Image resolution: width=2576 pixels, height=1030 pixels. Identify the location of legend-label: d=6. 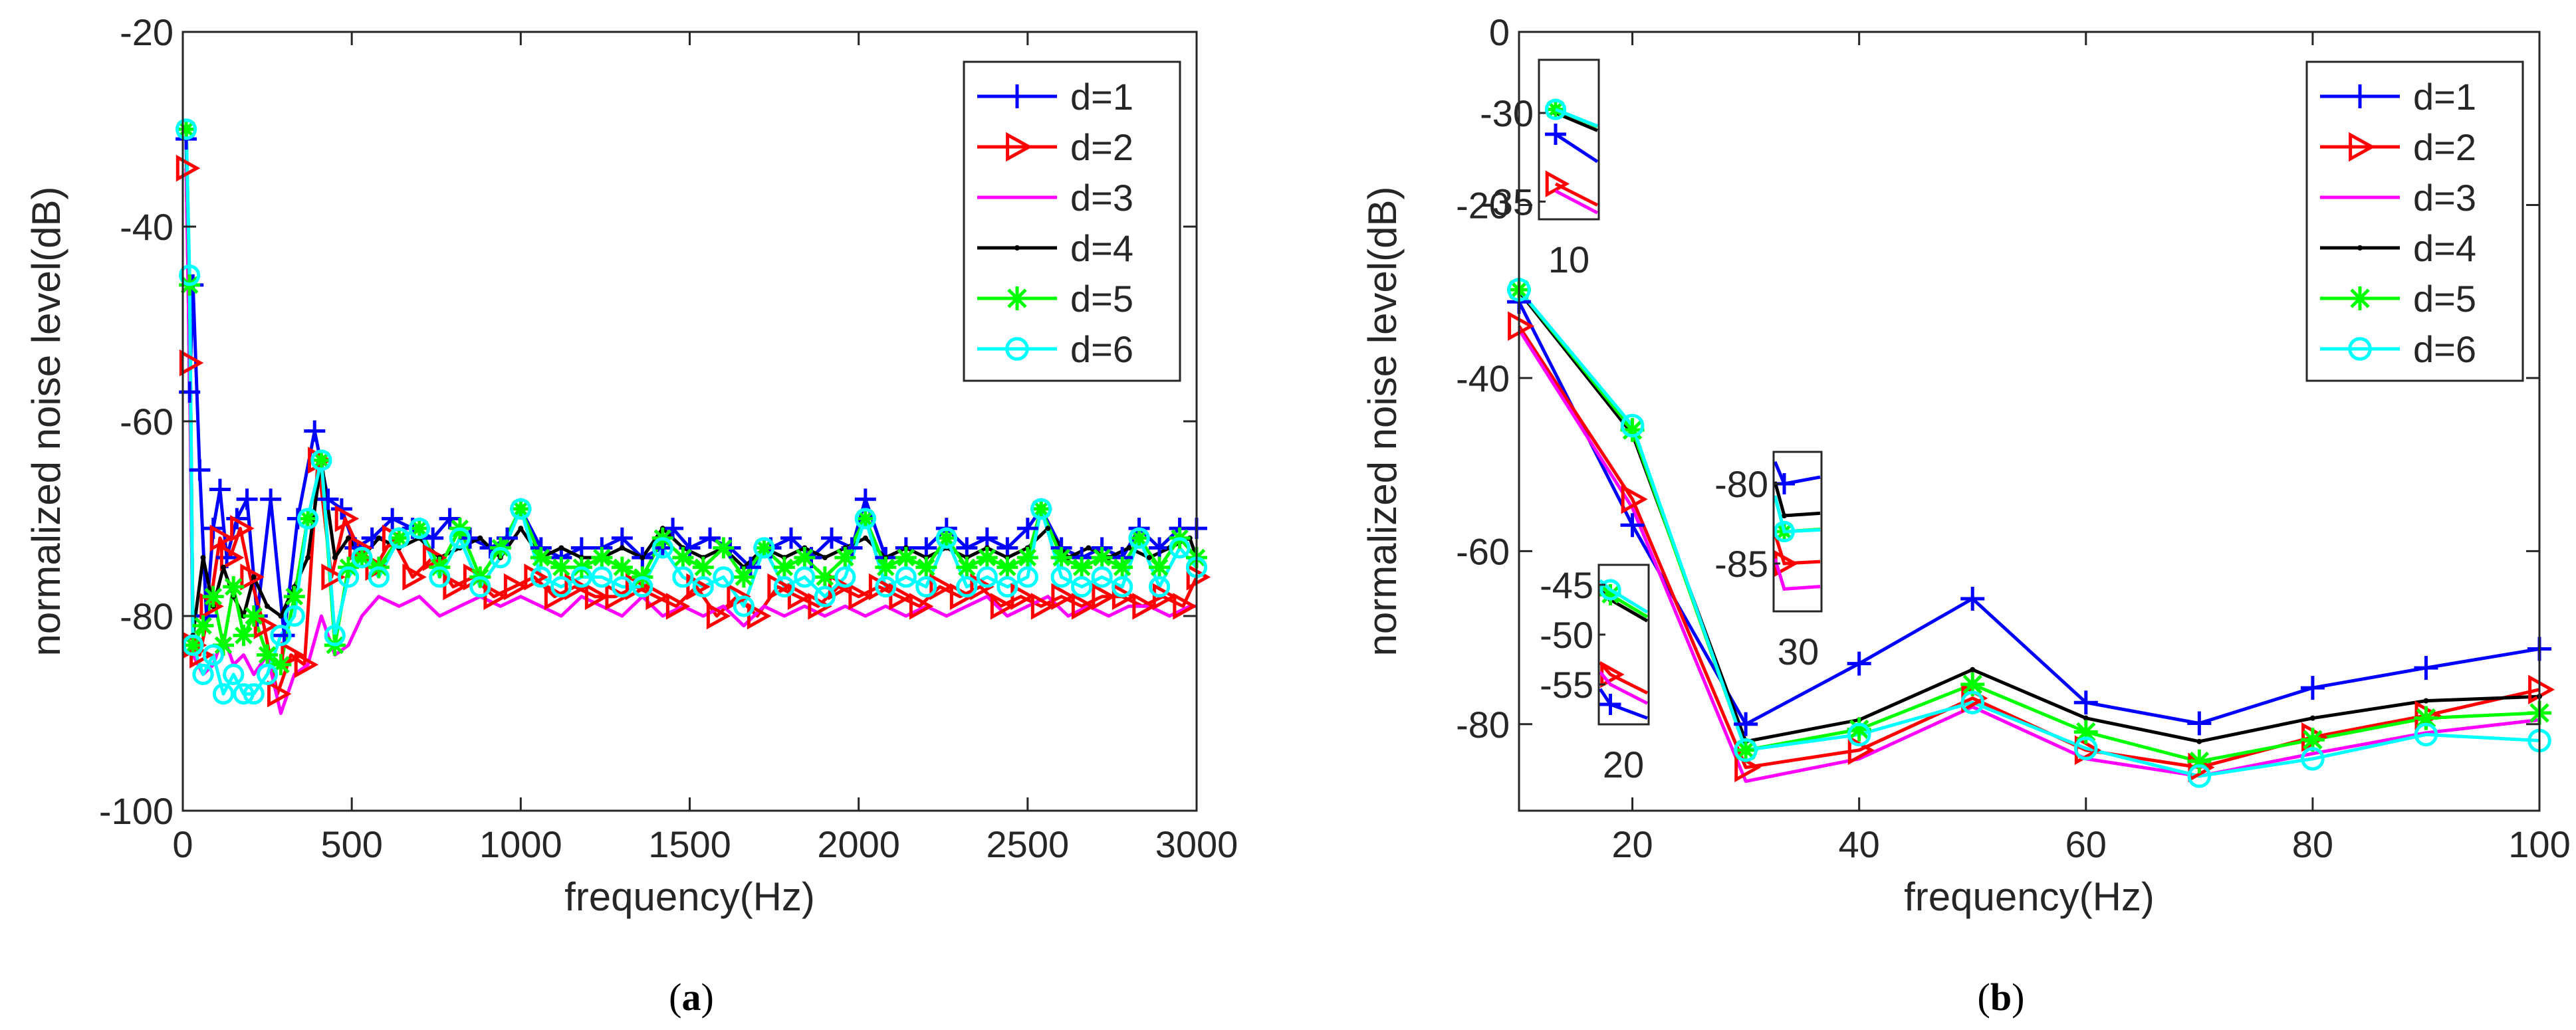
(1101, 349).